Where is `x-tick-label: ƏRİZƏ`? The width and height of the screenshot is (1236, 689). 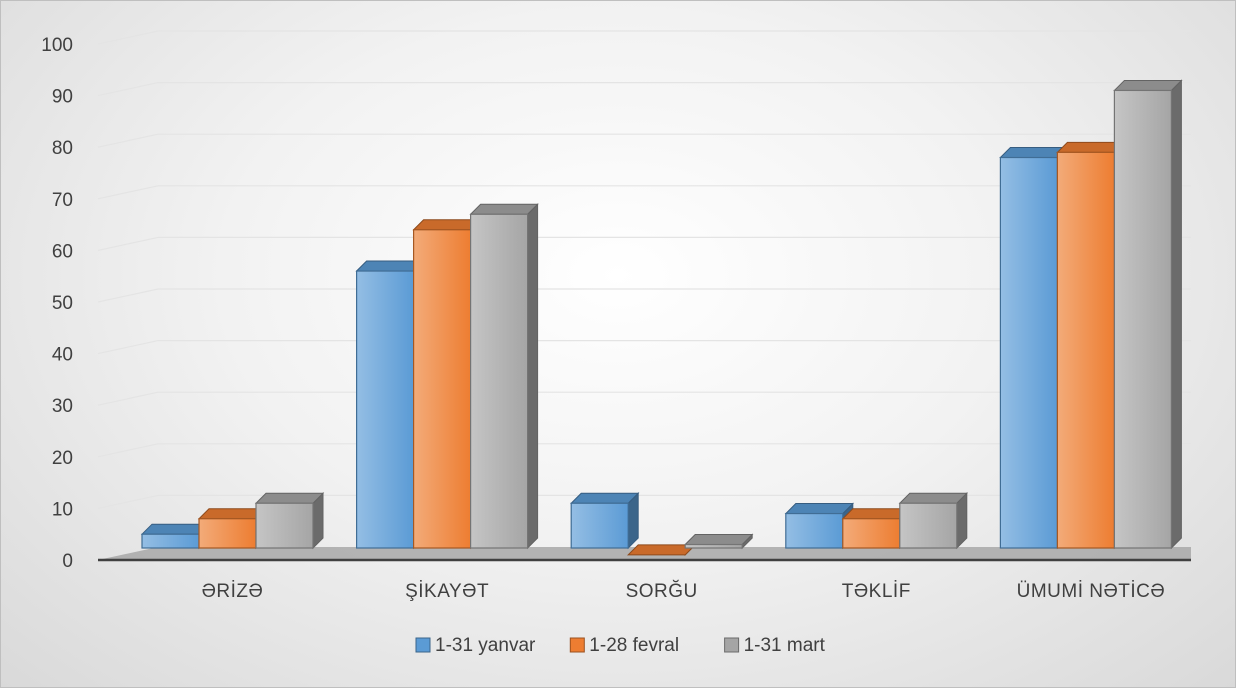 x-tick-label: ƏRİZƏ is located at coordinates (233, 591).